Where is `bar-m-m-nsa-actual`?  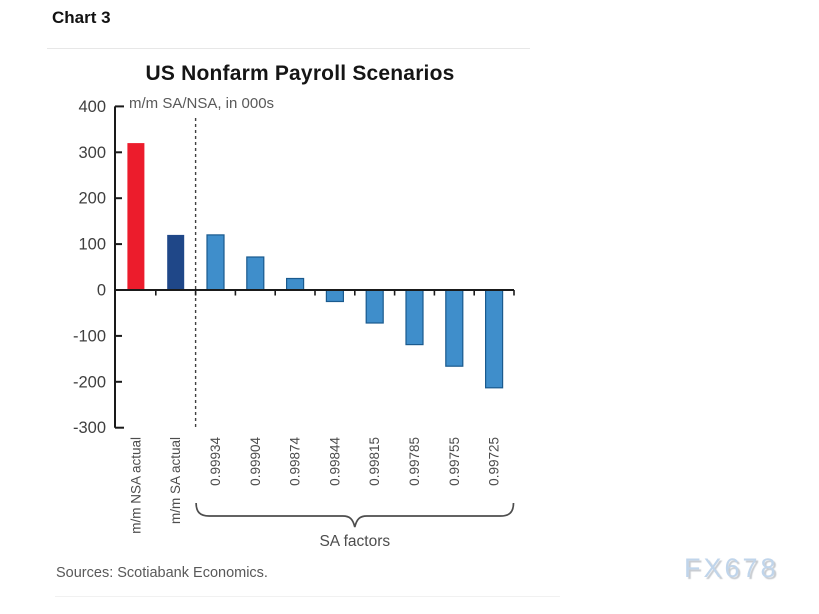
bar-m-m-nsa-actual is located at coordinates (136, 216).